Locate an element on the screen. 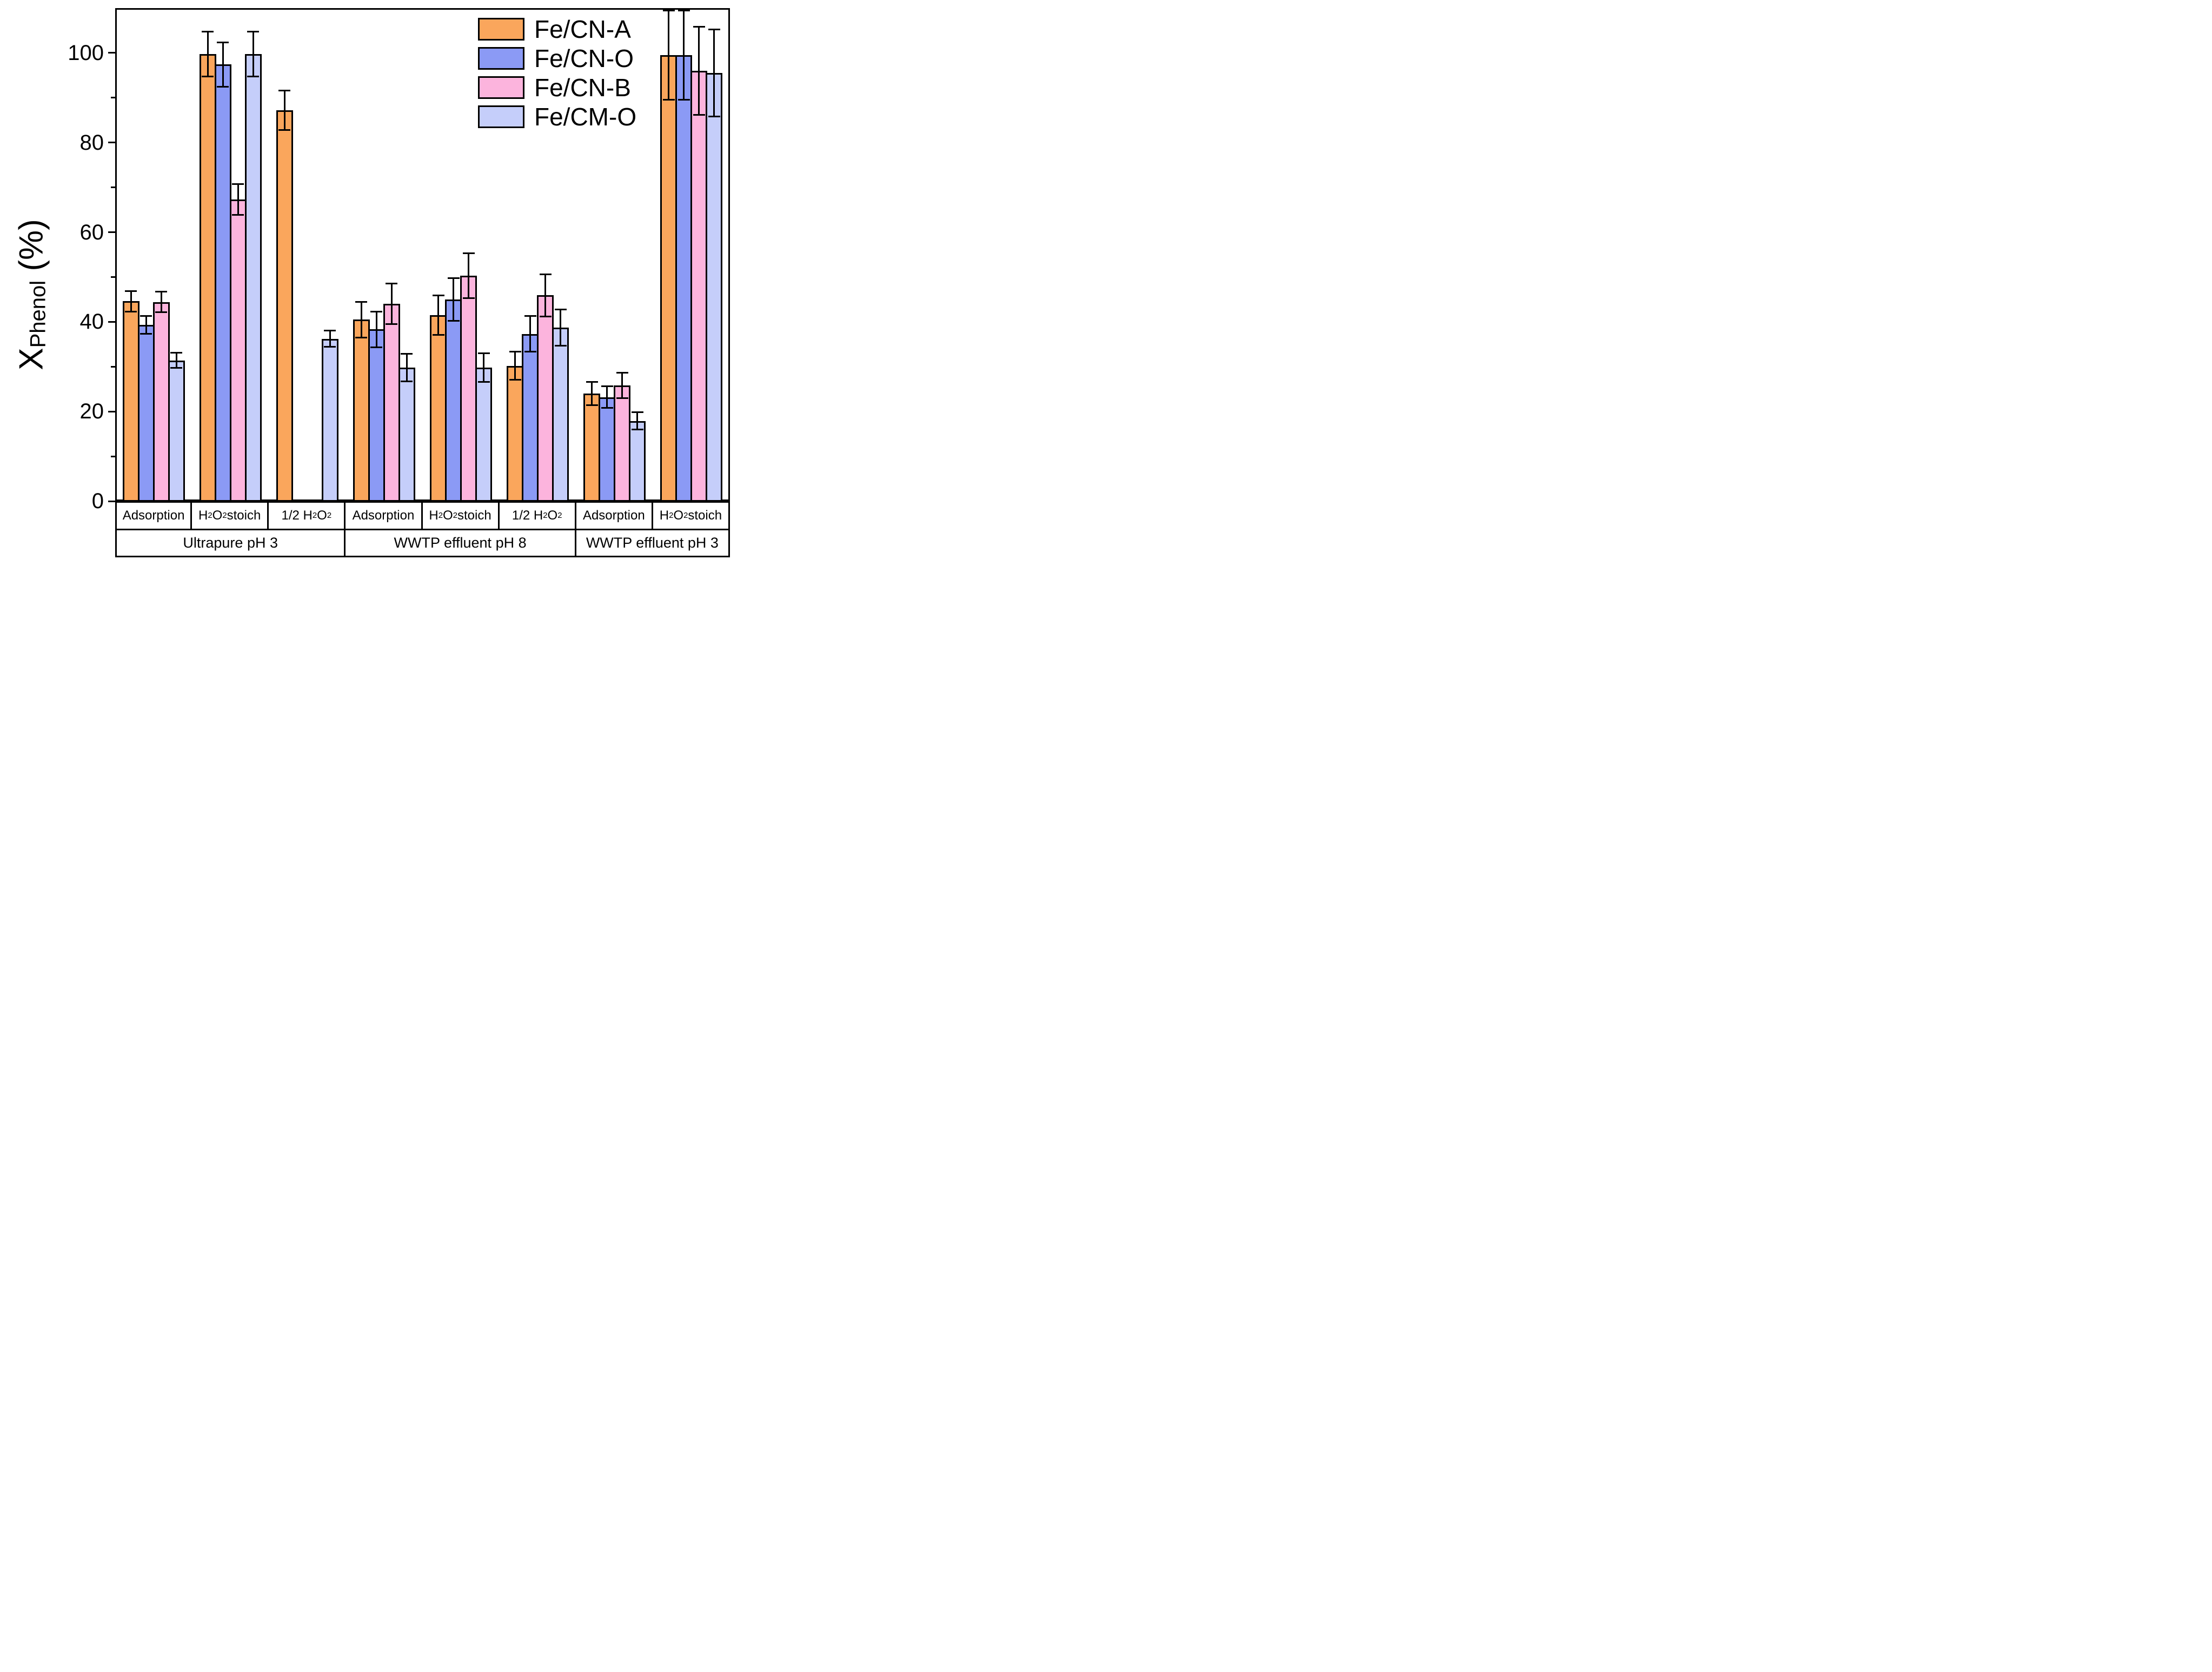 This screenshot has height=1672, width=2212. bar-fe-cn-b-g7 is located at coordinates (699, 286).